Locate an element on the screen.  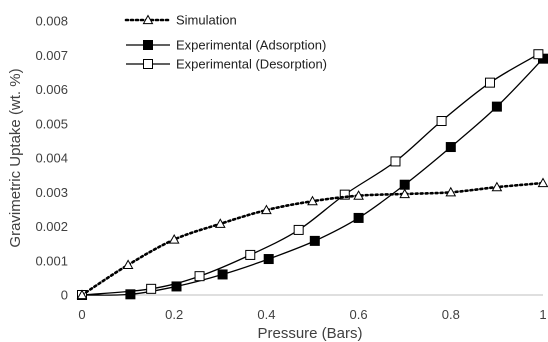
legend-label: Experimental (Adsorption) is located at coordinates (251, 45).